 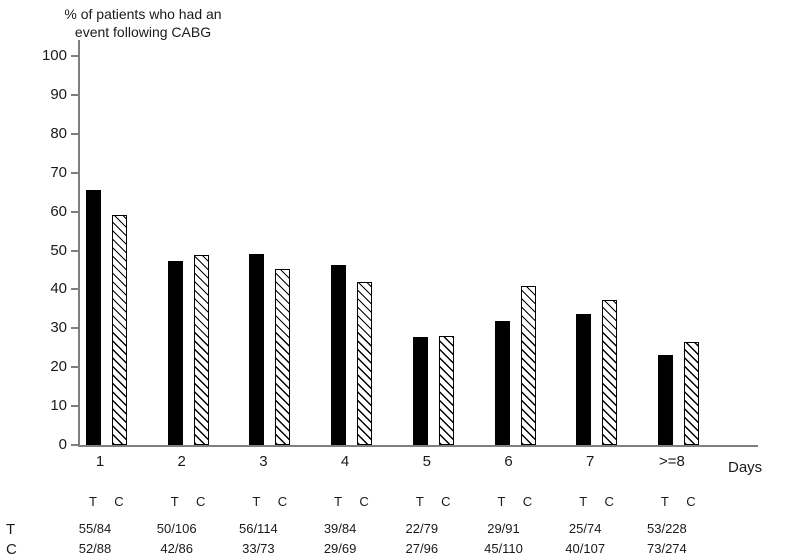 I want to click on table-cell-T-day-6: 29/91, so click(x=503, y=528).